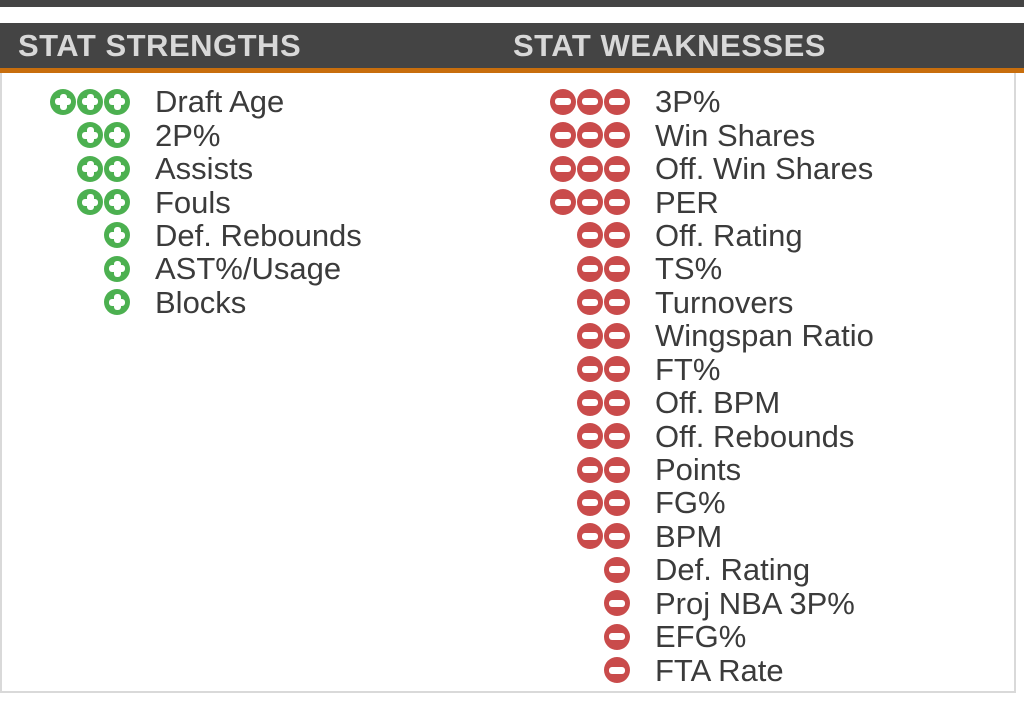 This screenshot has height=724, width=1024. What do you see at coordinates (689, 269) in the screenshot?
I see `stat-label: TS%` at bounding box center [689, 269].